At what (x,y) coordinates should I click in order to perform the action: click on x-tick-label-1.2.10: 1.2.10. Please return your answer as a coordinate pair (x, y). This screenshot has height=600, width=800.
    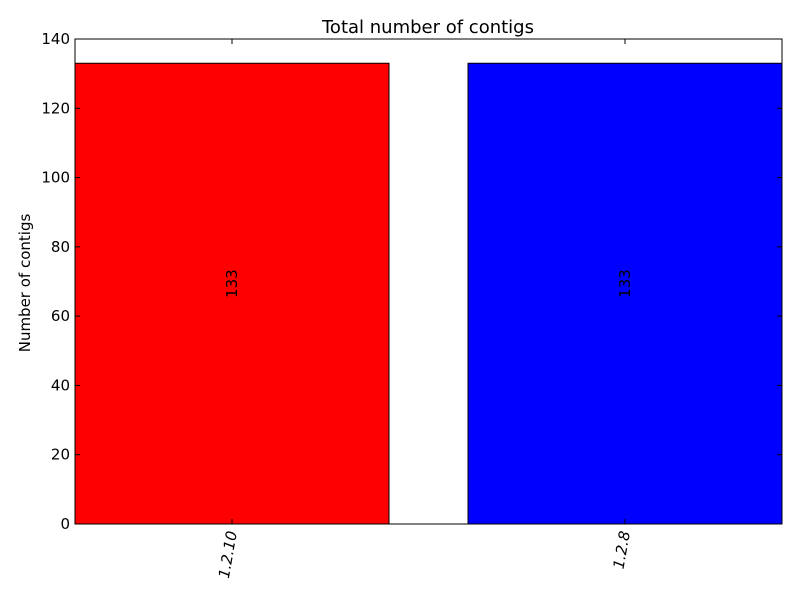
    Looking at the image, I should click on (228, 555).